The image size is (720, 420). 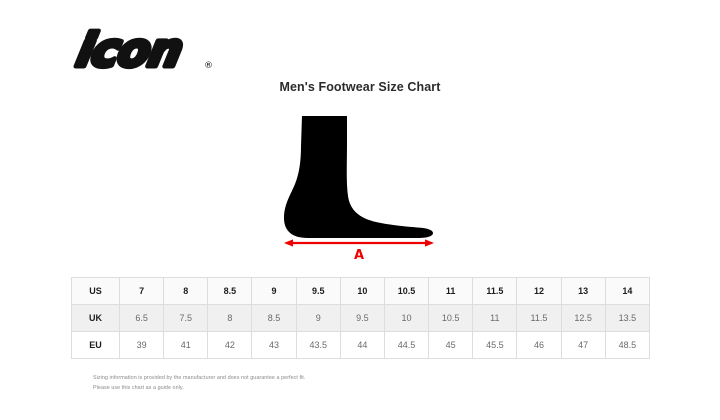 What do you see at coordinates (186, 345) in the screenshot?
I see `size-cell: 41` at bounding box center [186, 345].